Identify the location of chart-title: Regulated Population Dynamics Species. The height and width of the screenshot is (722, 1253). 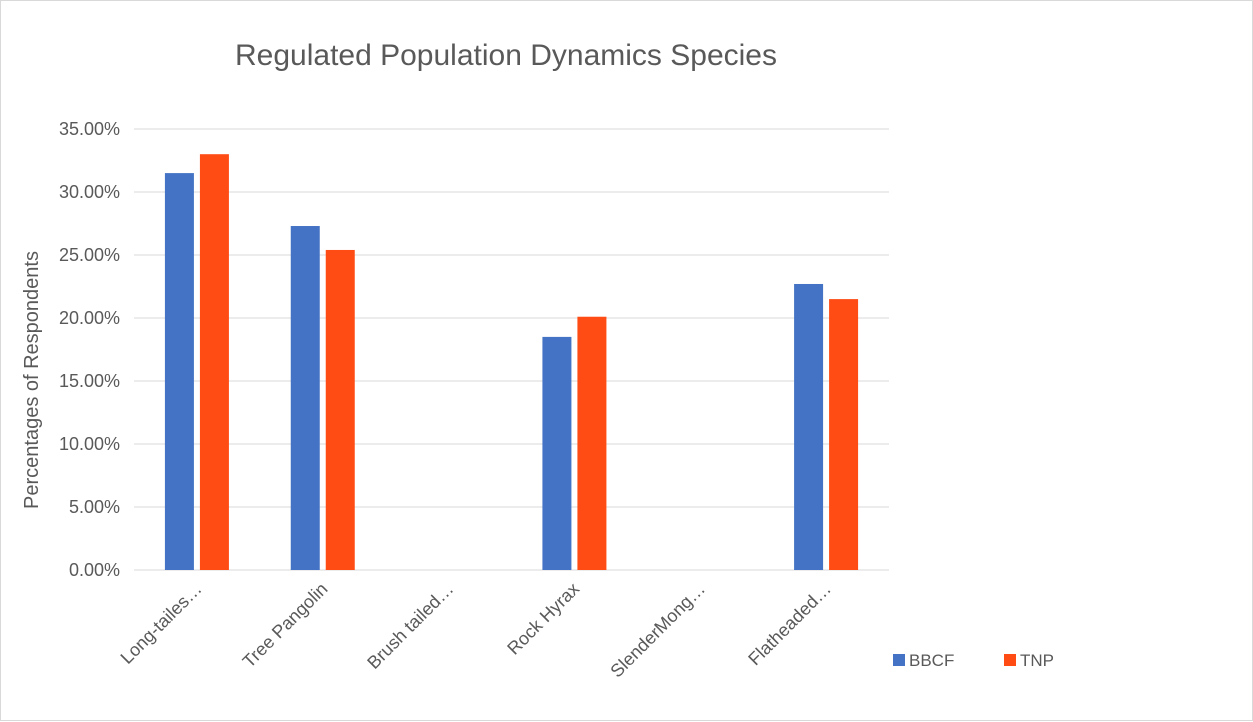
(506, 55).